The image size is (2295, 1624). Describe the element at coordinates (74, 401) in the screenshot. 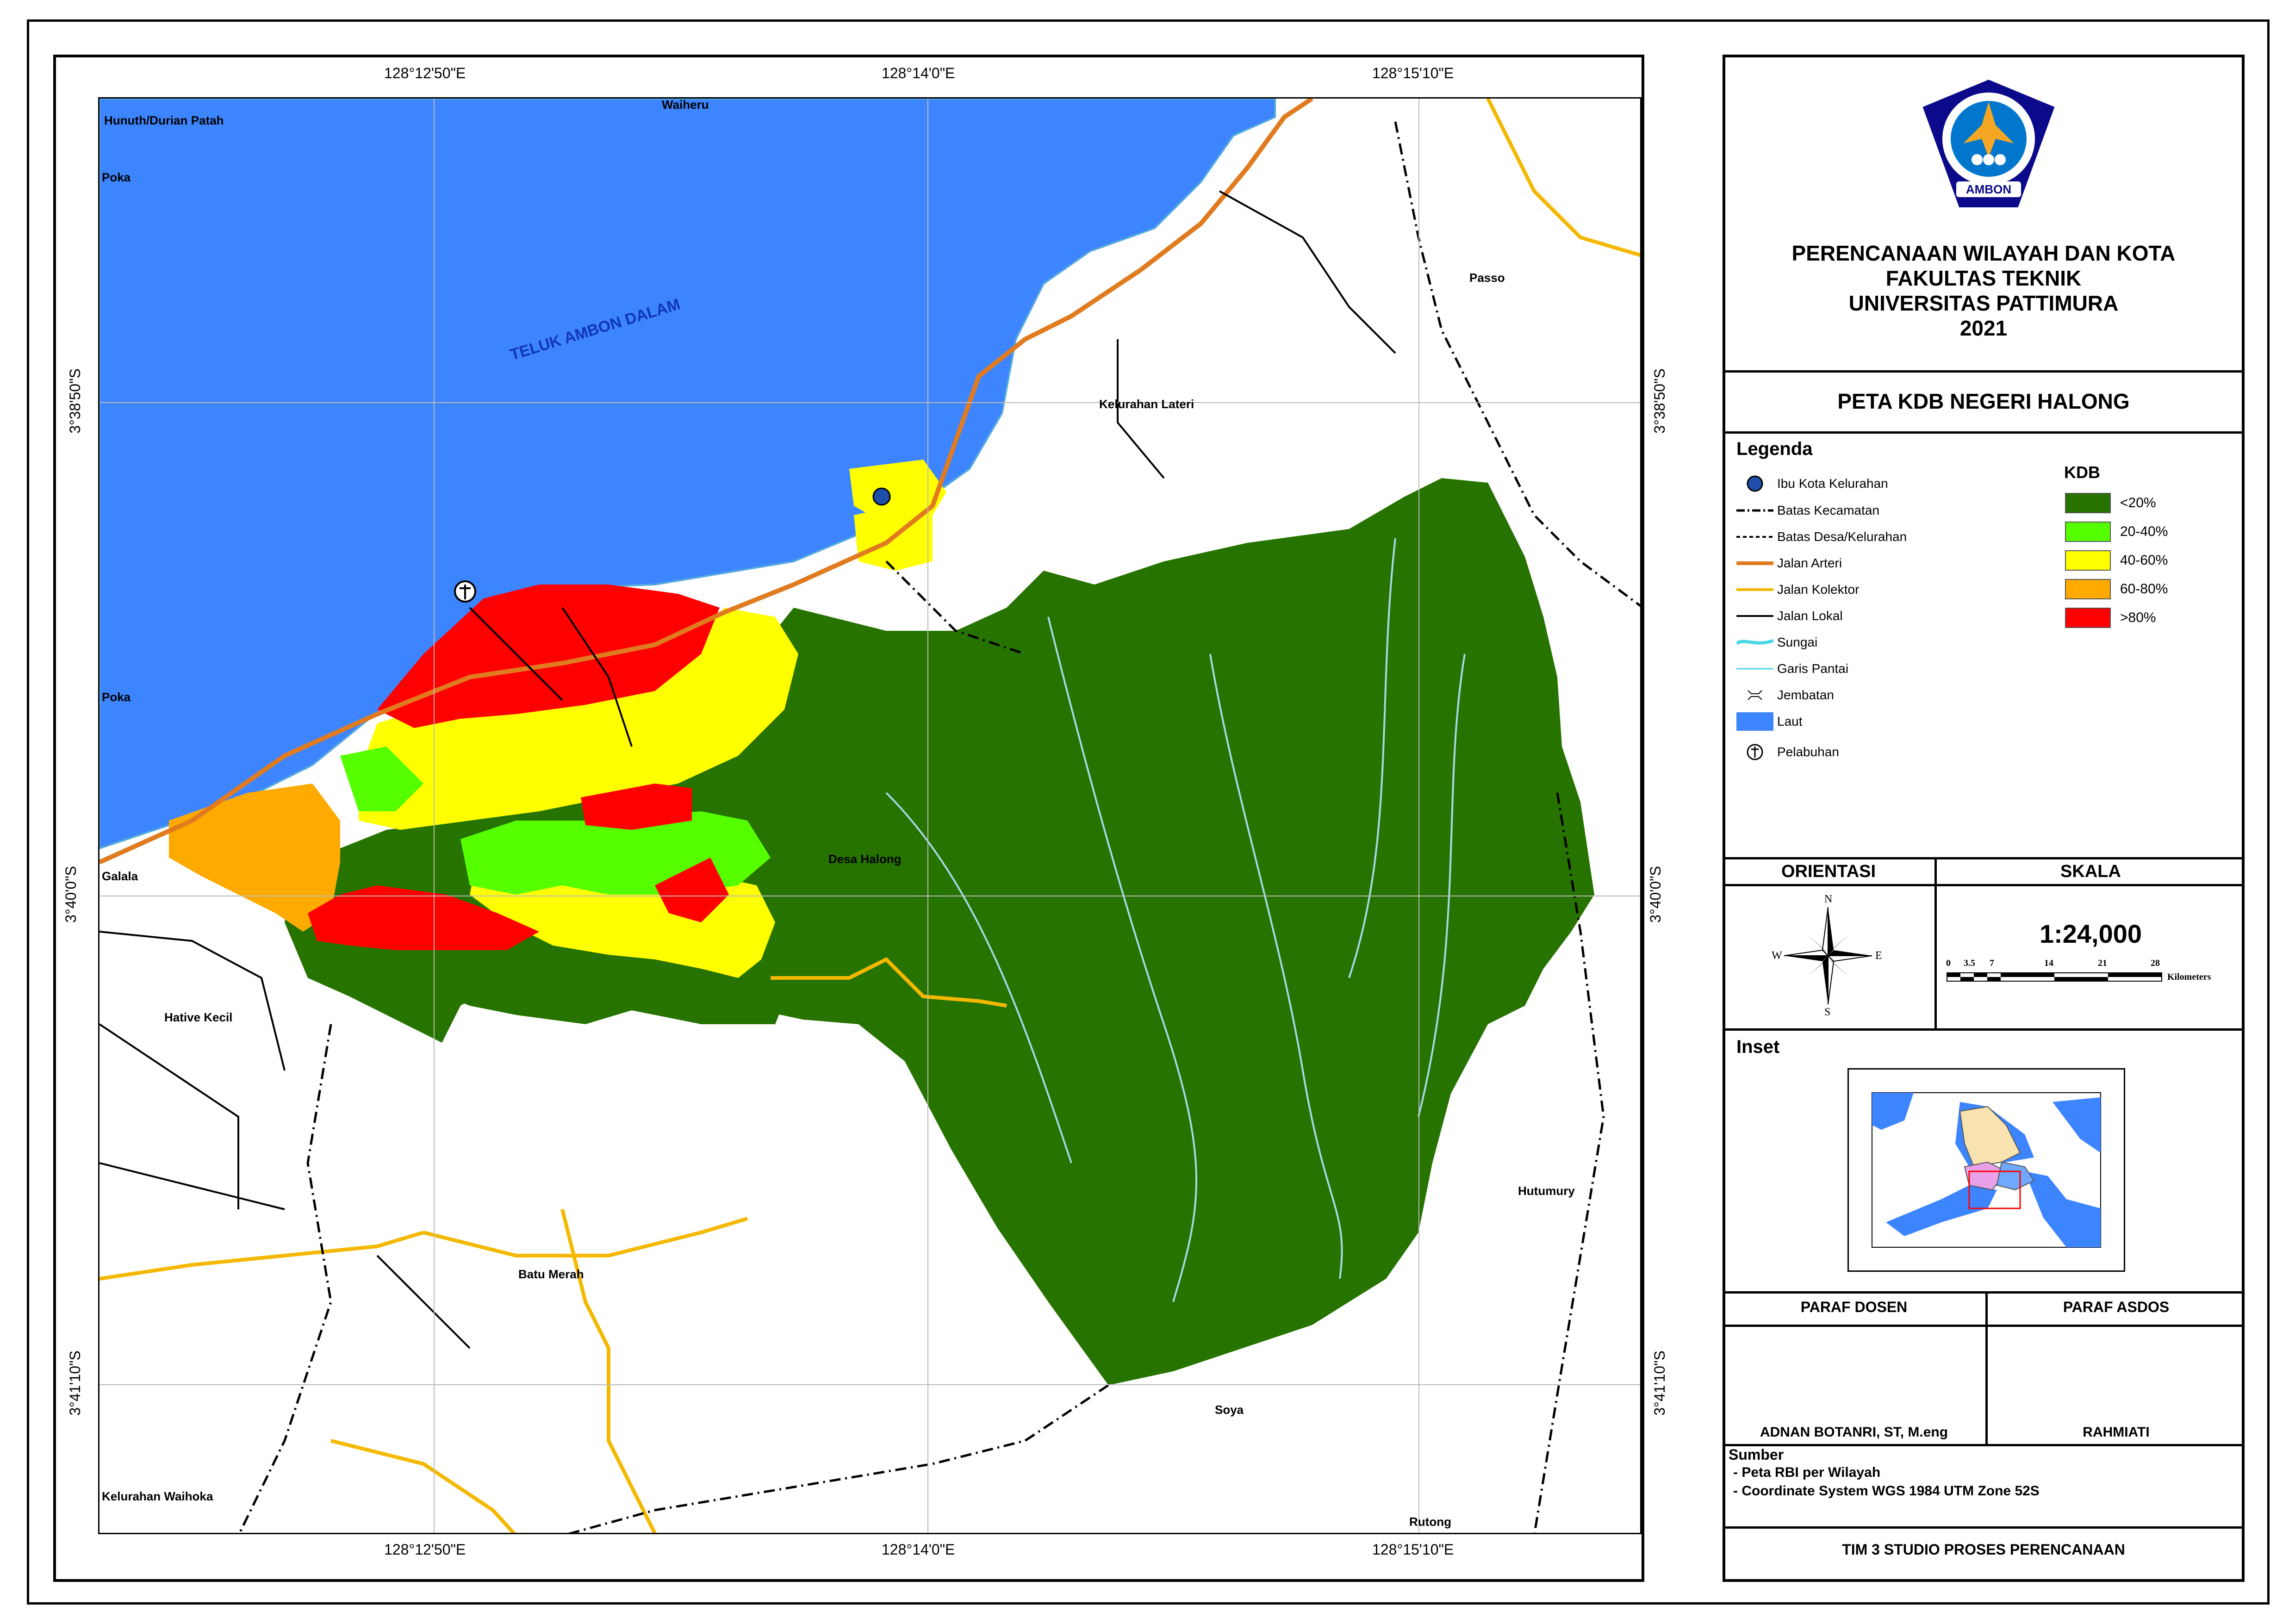

I see `coord-left-1: 3°38'50"S` at that location.